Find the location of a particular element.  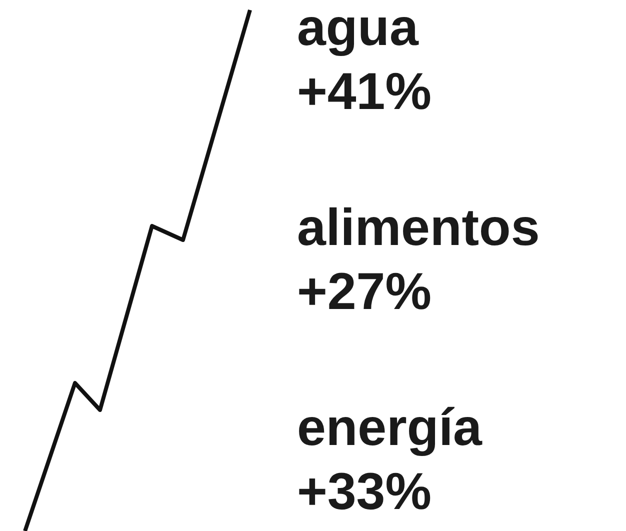

category-label: agua is located at coordinates (358, 28).